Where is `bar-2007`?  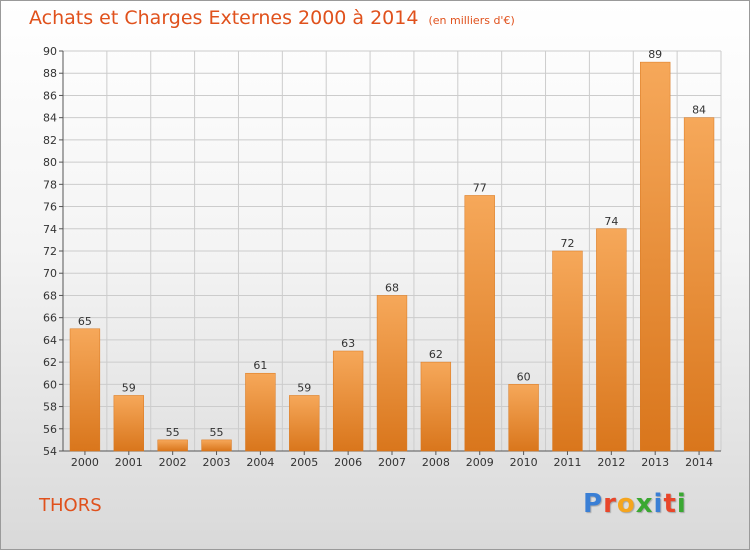
bar-2007 is located at coordinates (392, 373).